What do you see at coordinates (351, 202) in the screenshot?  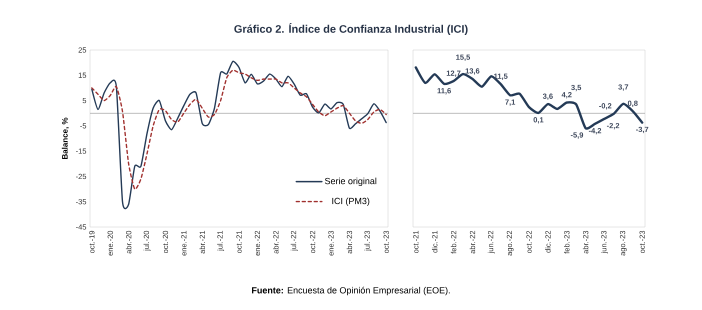 I see `legend-label: ICI (PM3)` at bounding box center [351, 202].